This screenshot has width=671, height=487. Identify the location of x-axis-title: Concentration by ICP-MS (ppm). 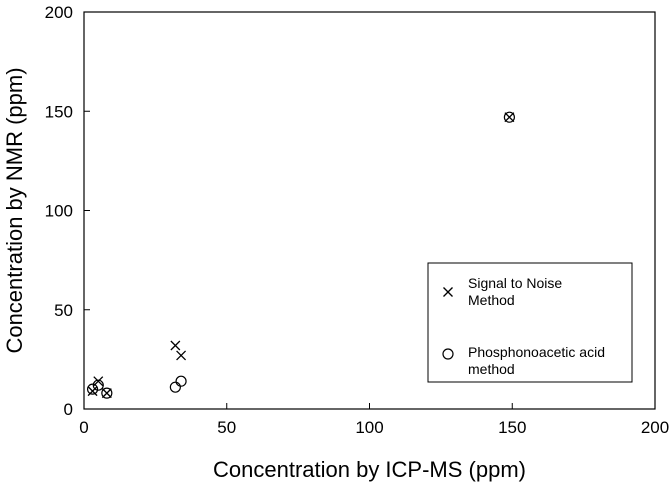
(369, 469).